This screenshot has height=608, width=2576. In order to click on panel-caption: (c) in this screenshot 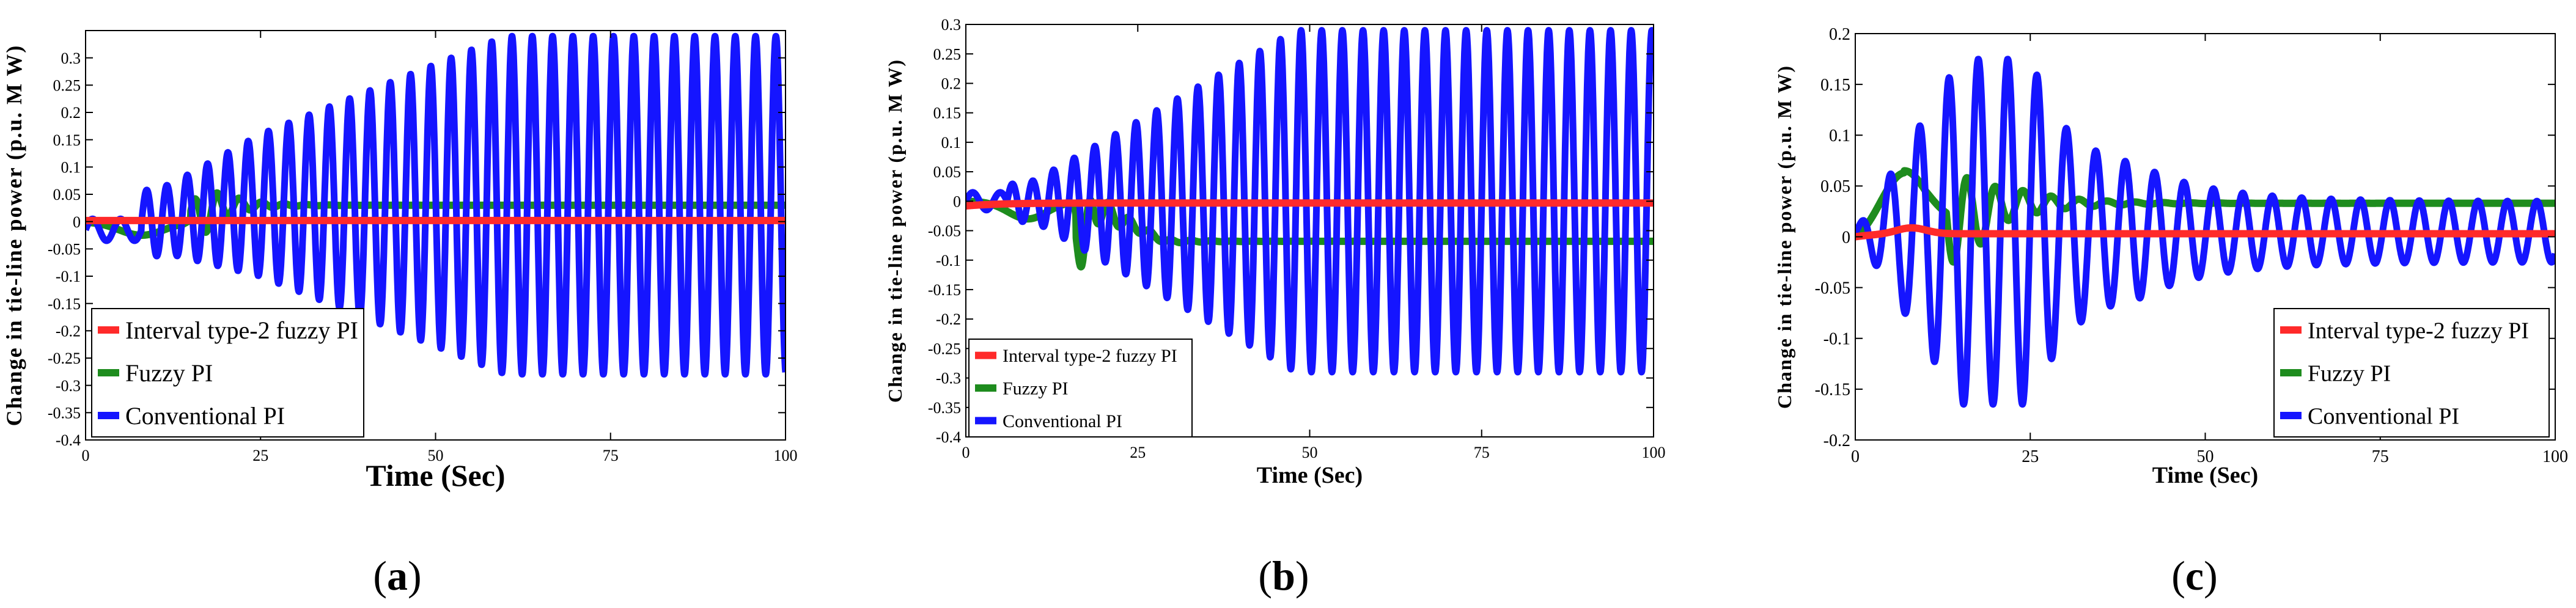, I will do `click(2194, 576)`.